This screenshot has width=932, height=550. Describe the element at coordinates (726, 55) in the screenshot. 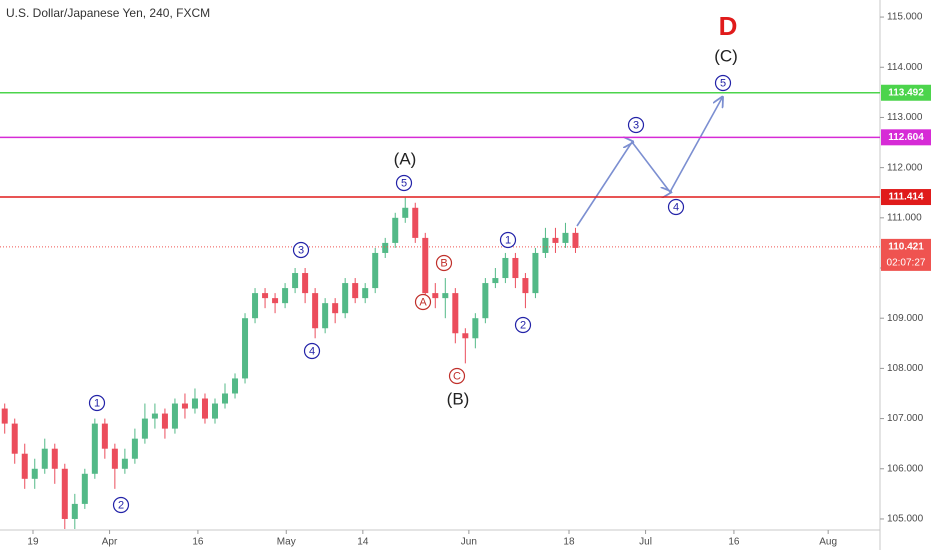

I see `wave-degree-label: (C)` at that location.